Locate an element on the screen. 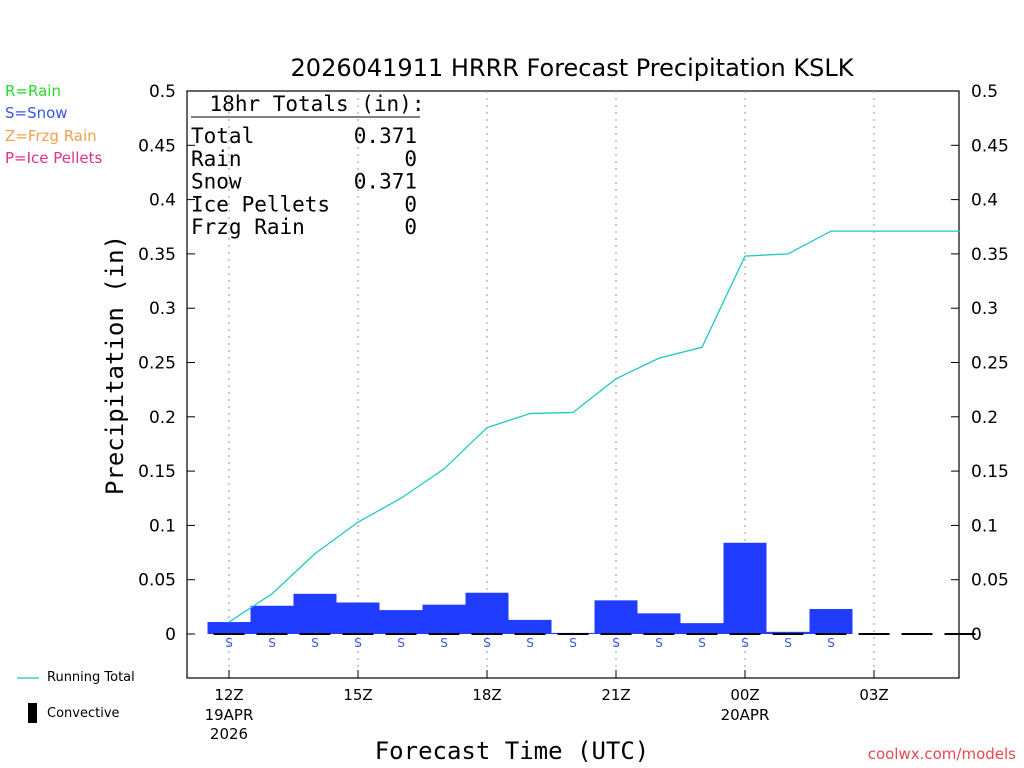 This screenshot has height=768, width=1024. x-tick-label: 15Z is located at coordinates (357, 695).